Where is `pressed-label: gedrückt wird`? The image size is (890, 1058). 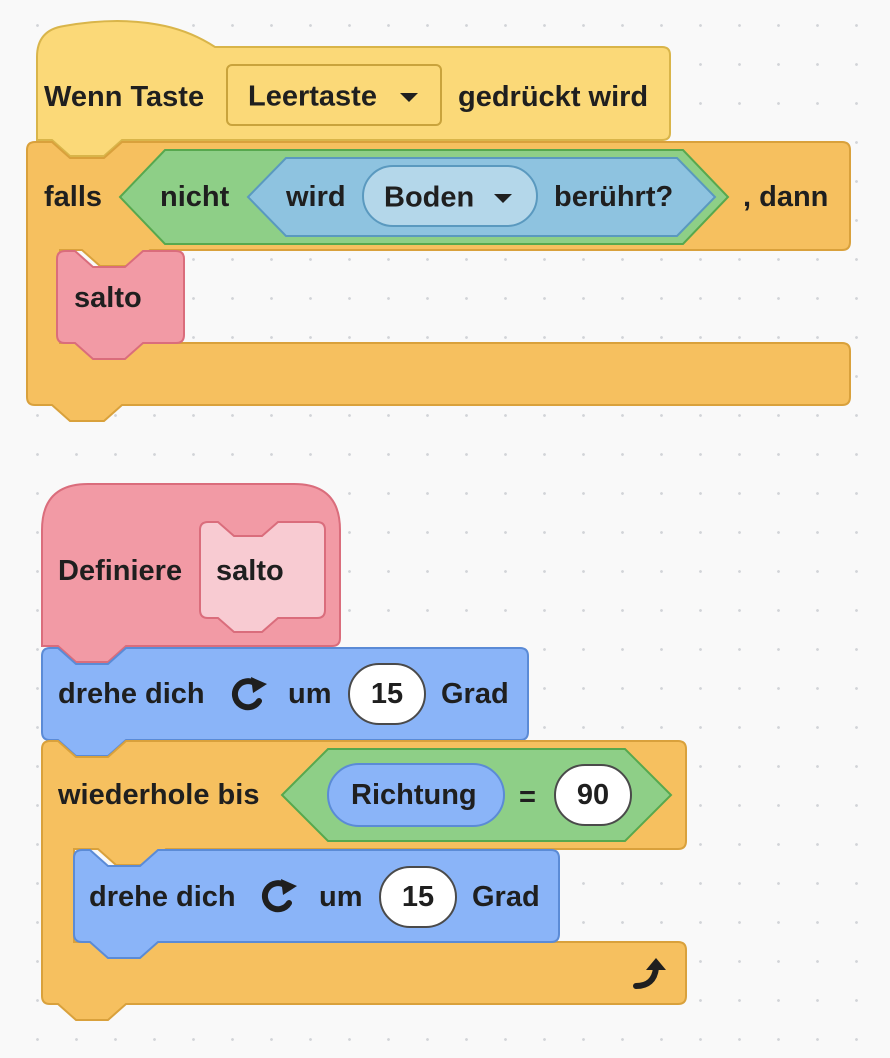
pressed-label: gedrückt wird is located at coordinates (553, 97).